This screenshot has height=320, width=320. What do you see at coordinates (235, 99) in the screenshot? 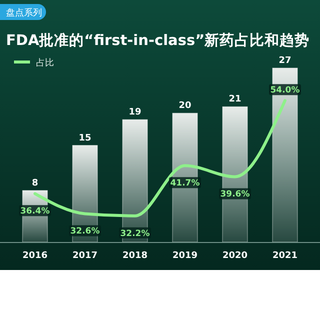
I see `data-label: 21` at bounding box center [235, 99].